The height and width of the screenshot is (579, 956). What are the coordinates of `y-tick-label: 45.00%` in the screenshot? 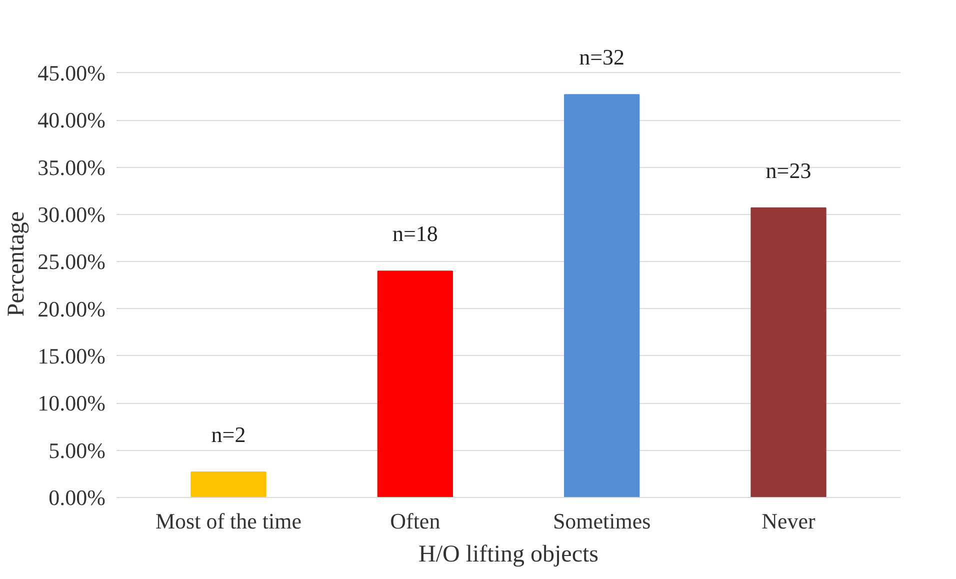 It's located at (72, 73).